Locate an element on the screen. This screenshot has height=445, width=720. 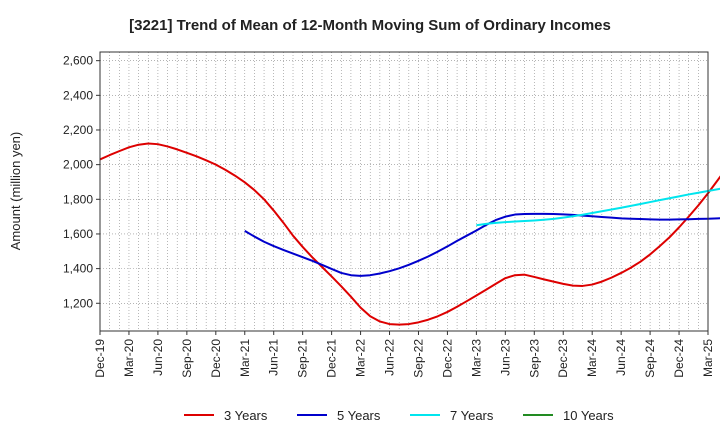
x-tick-label: Dec-21 is located at coordinates (332, 358).